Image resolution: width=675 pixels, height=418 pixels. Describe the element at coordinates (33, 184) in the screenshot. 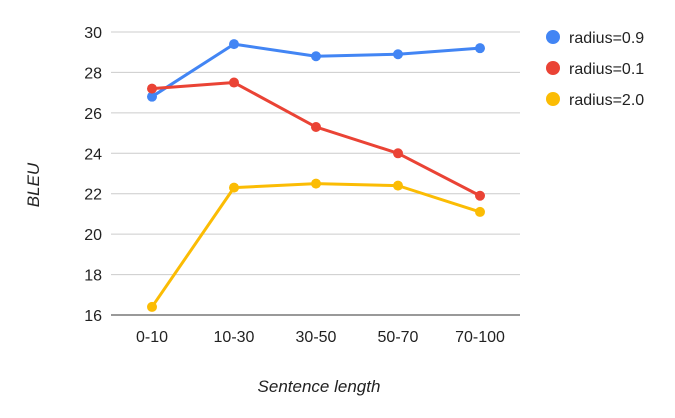

I see `y-axis-title: BLEU` at that location.